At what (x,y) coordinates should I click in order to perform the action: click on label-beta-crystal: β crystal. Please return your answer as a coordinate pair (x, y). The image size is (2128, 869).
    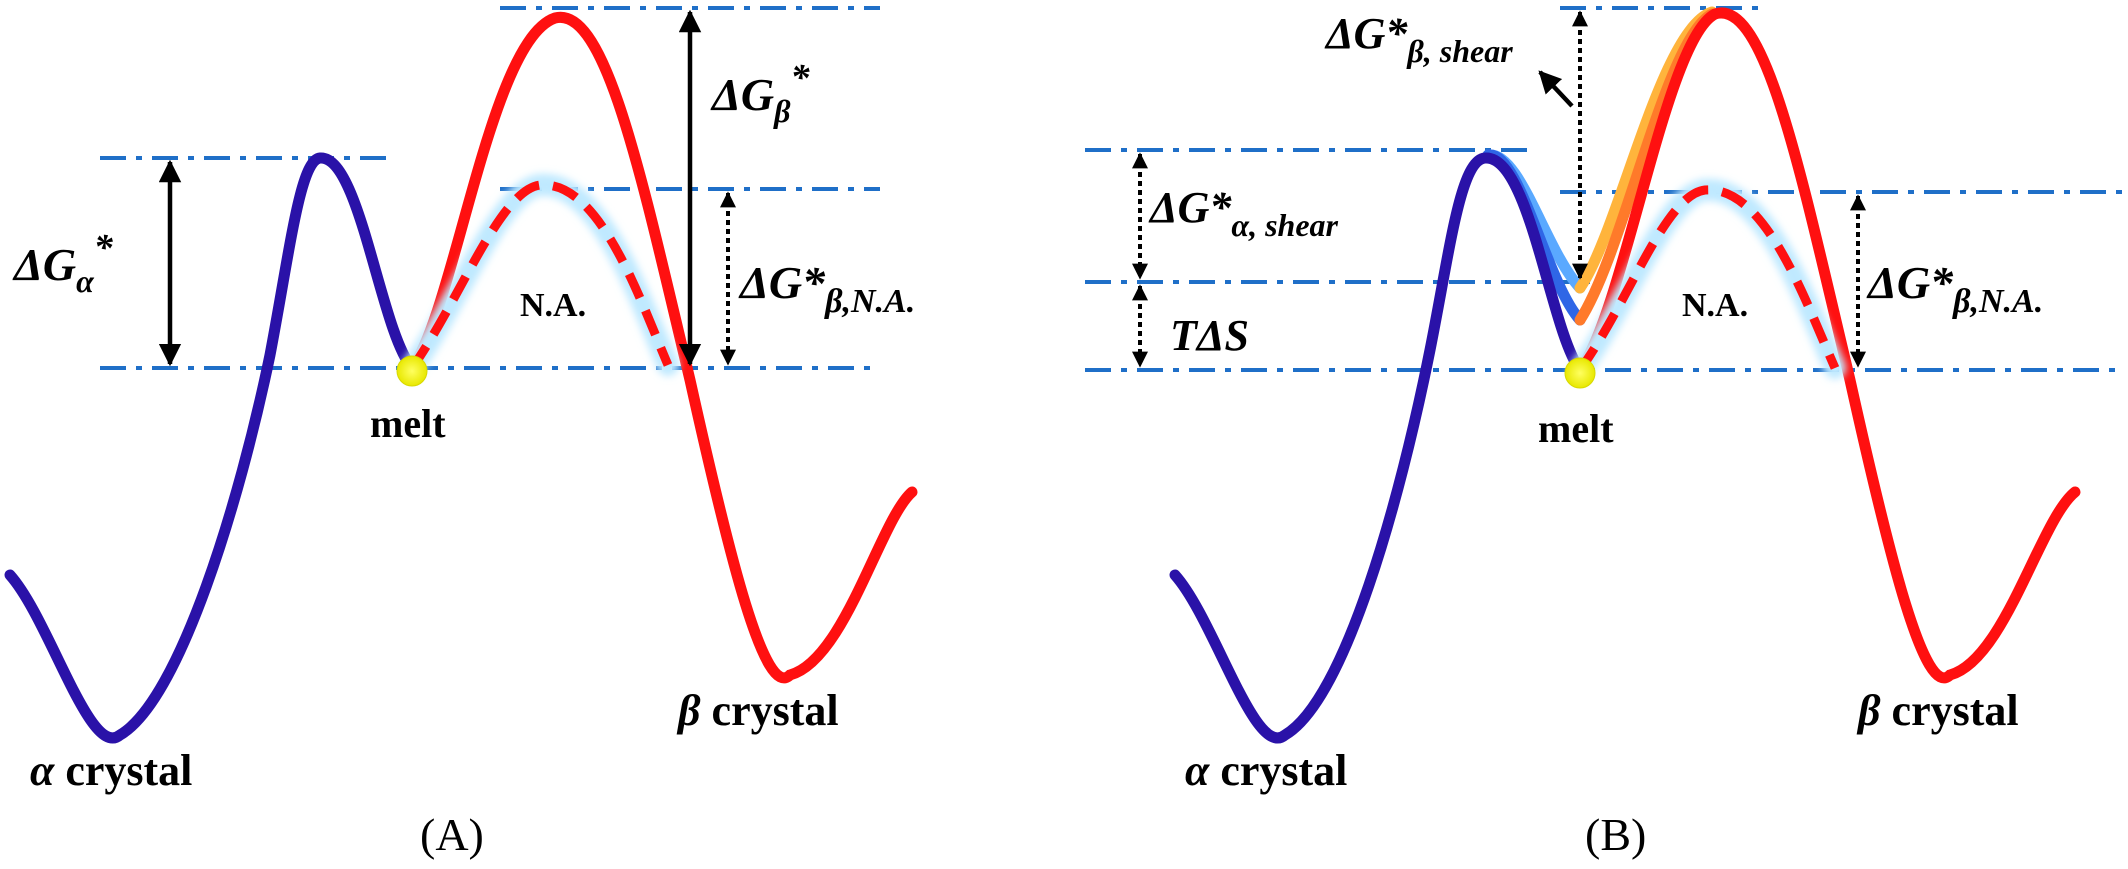
    Looking at the image, I should click on (757, 710).